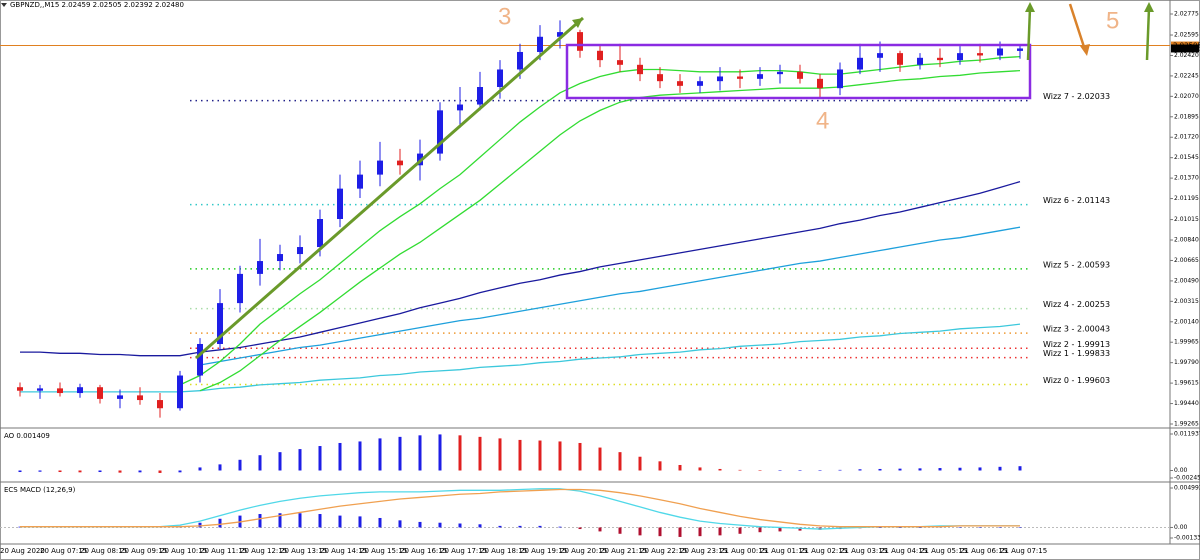 The image size is (1200, 560). I want to click on x-tick-label: 20 Aug 20:15, so click(583, 551).